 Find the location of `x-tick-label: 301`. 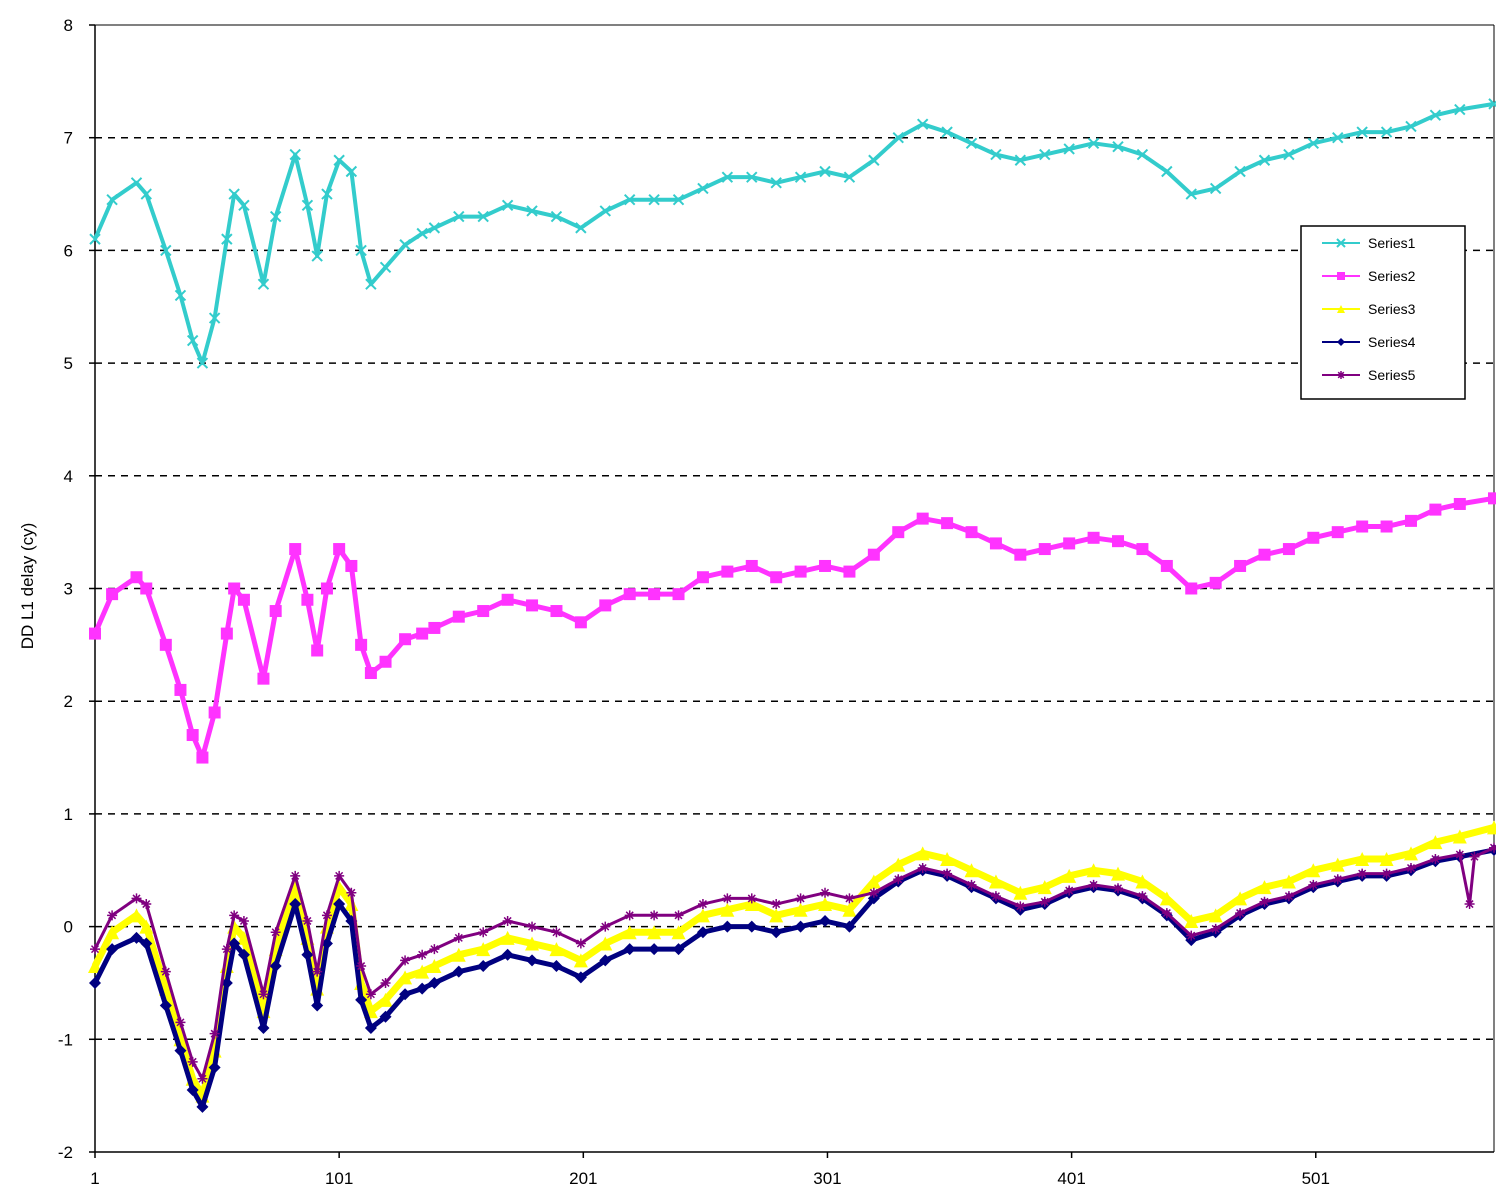

x-tick-label: 301 is located at coordinates (827, 1178).